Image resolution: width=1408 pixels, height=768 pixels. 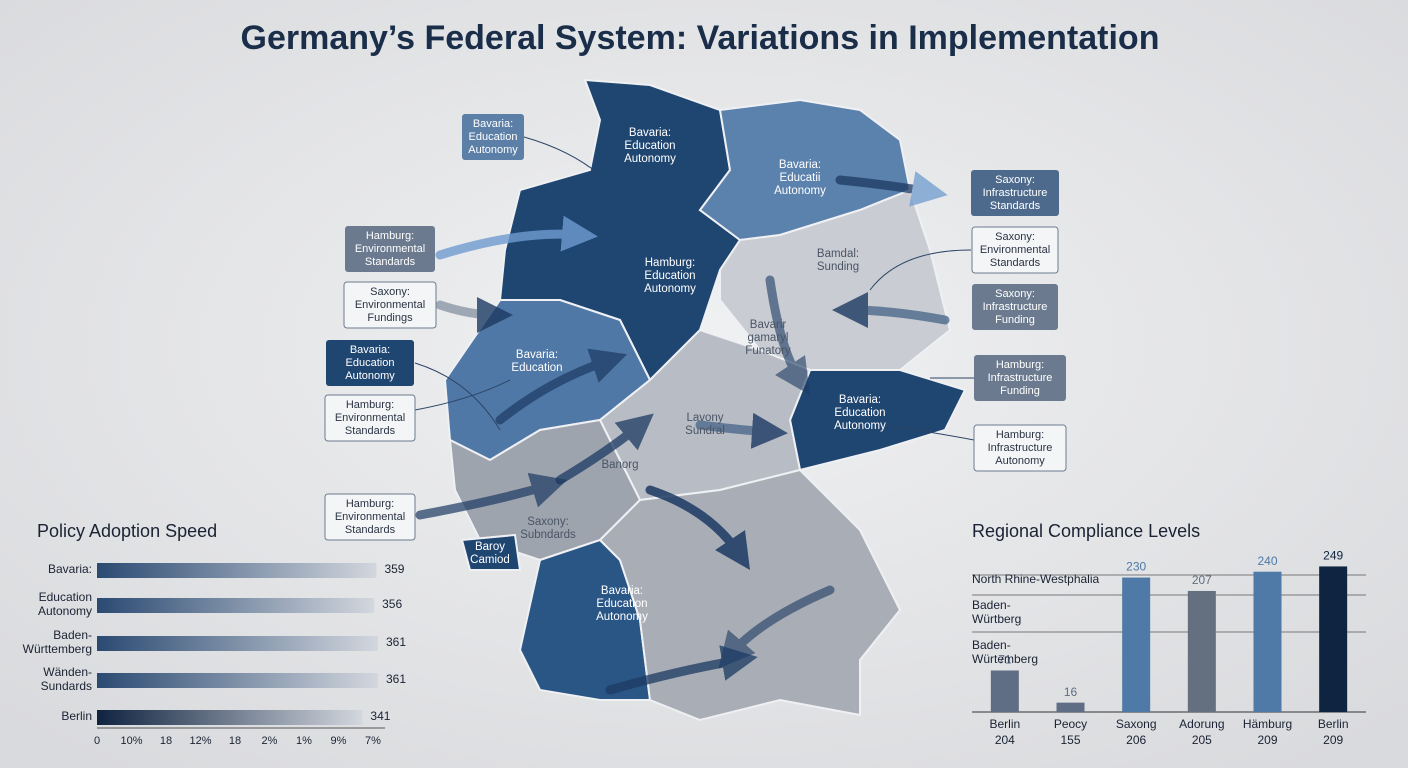 What do you see at coordinates (1005, 740) in the screenshot?
I see `label-line: 204` at bounding box center [1005, 740].